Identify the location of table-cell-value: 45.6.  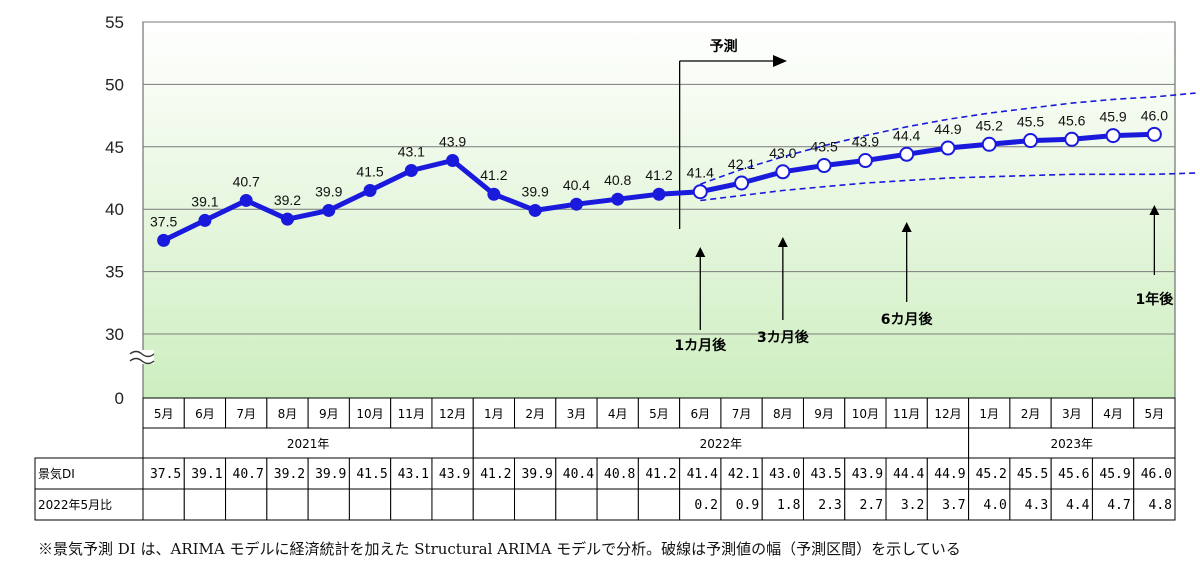
(1073, 474).